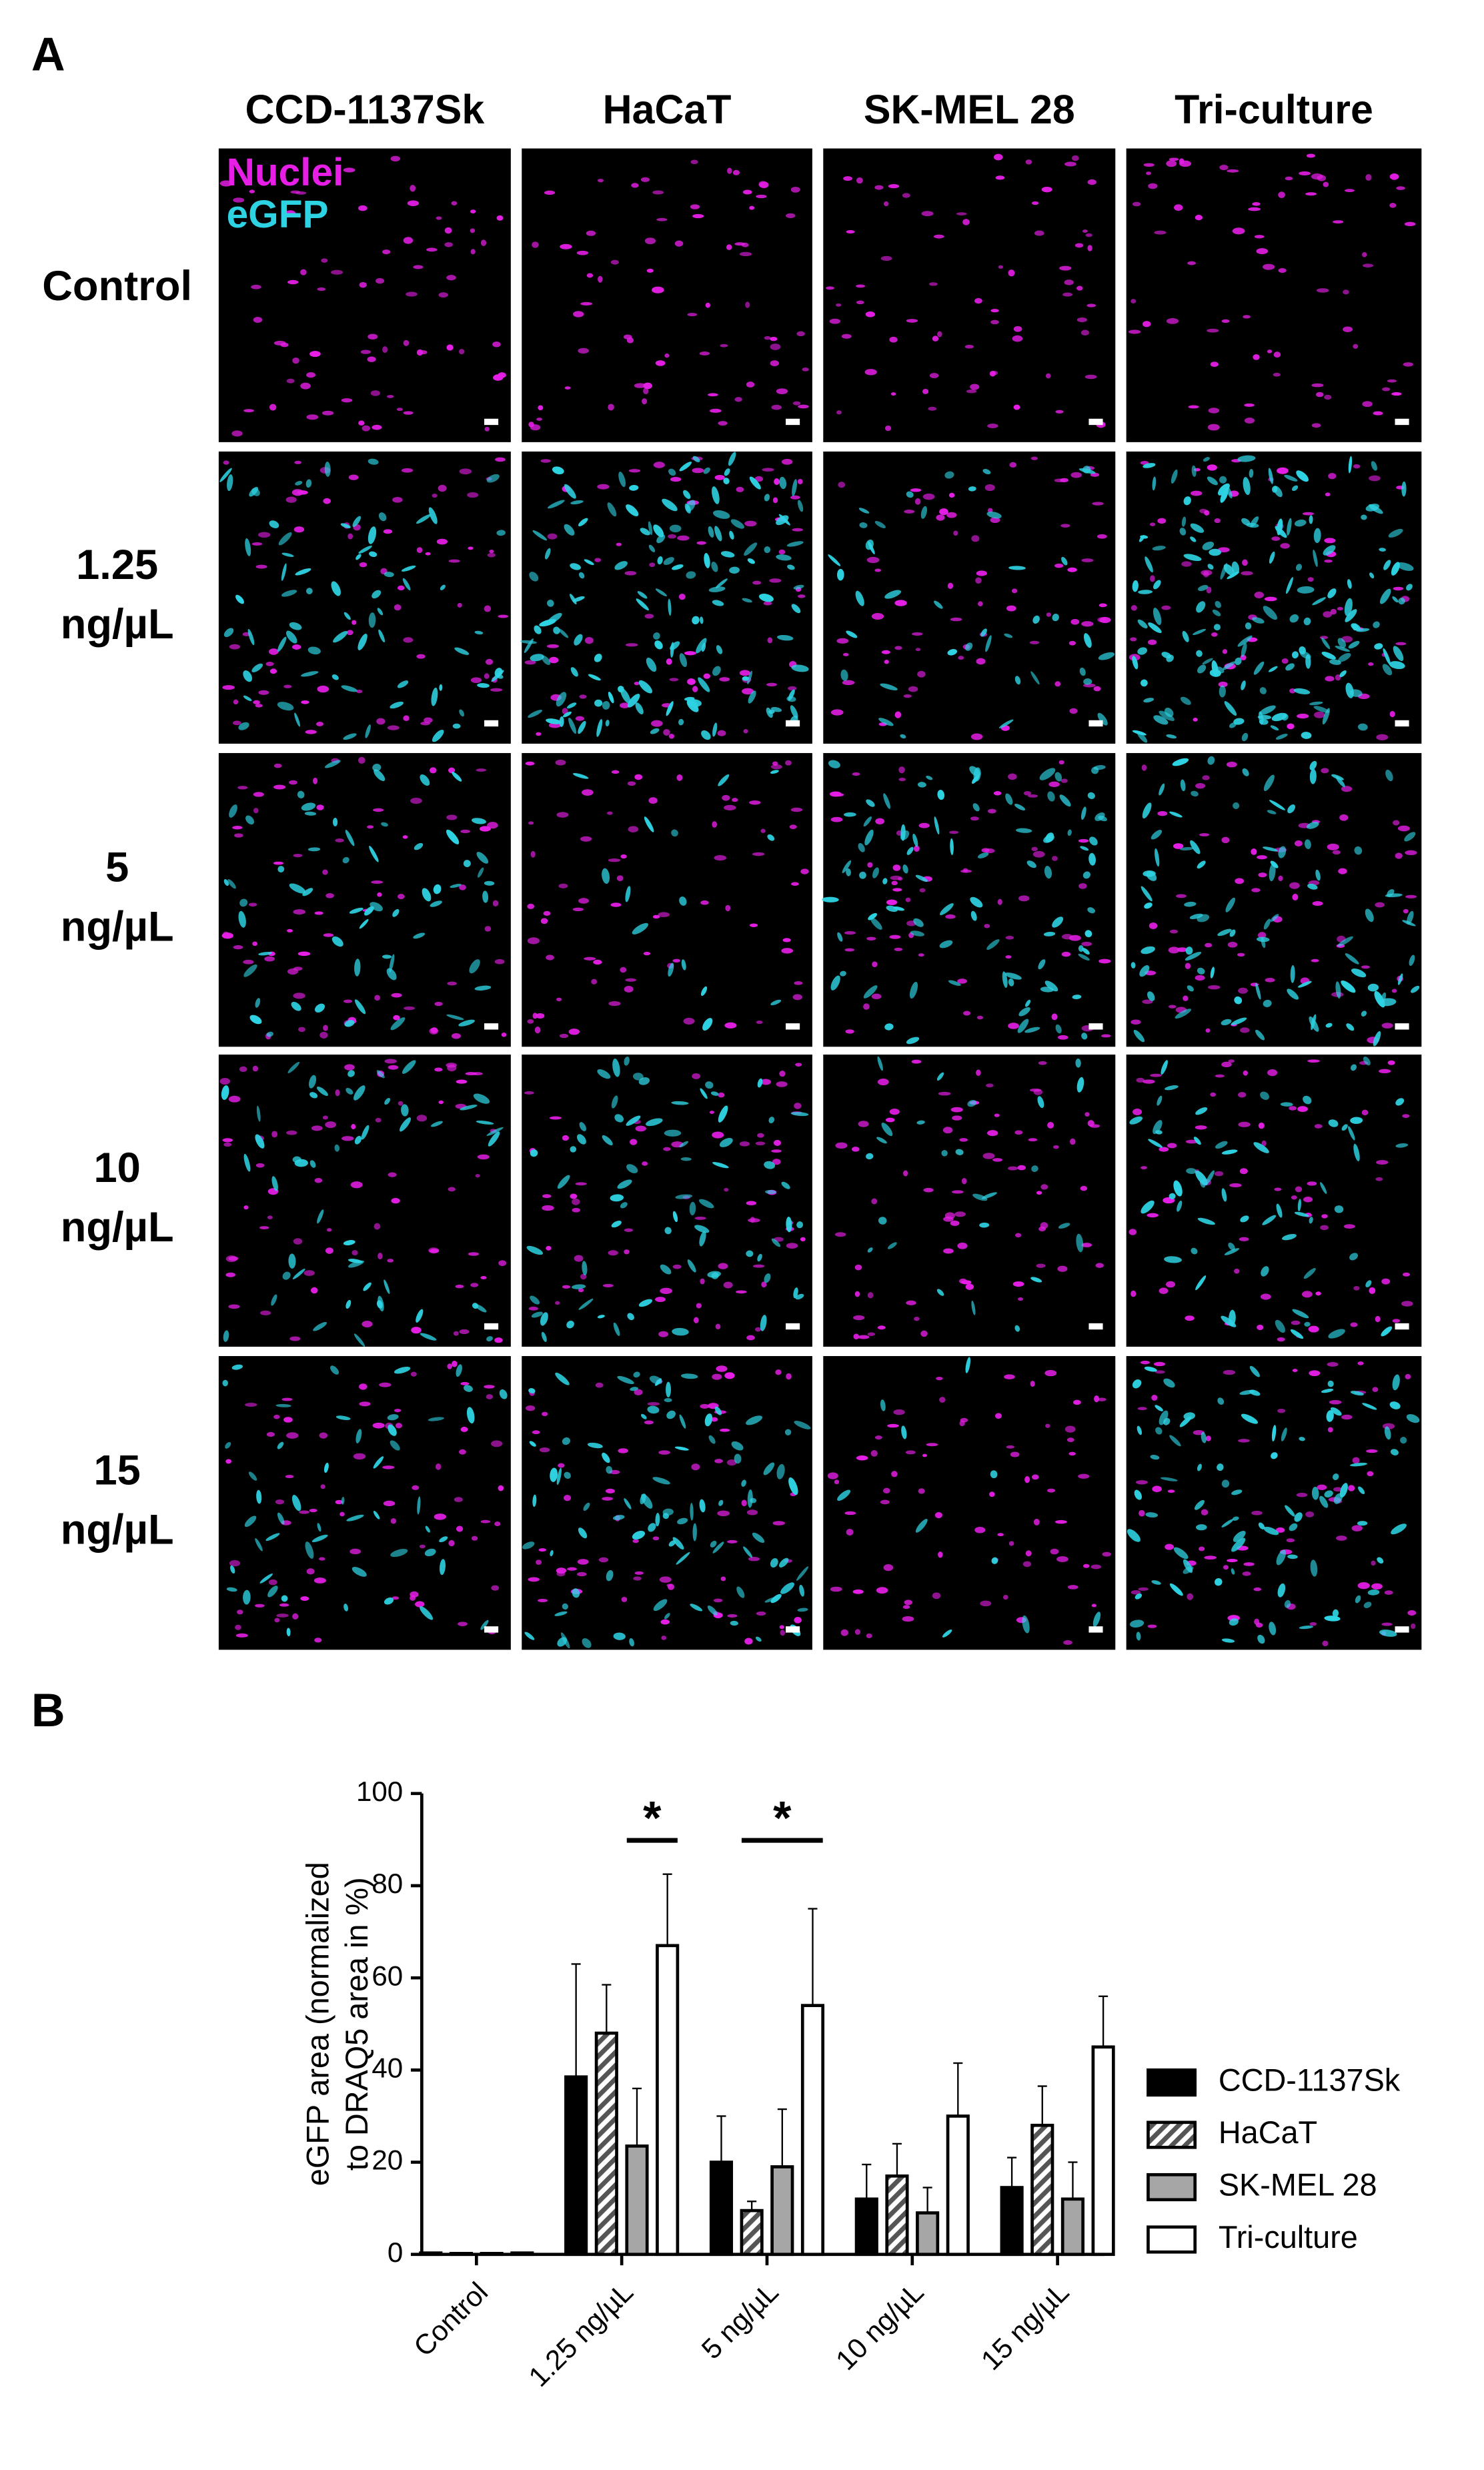  I want to click on row-label: 10, so click(116, 1168).